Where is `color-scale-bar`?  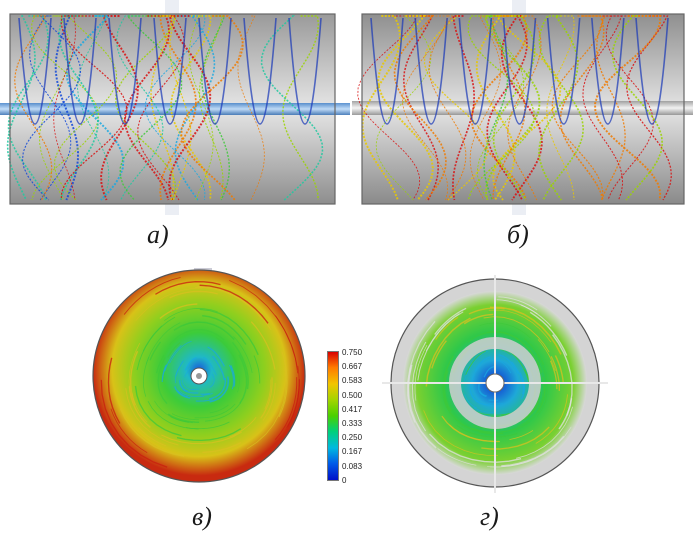 color-scale-bar is located at coordinates (333, 416).